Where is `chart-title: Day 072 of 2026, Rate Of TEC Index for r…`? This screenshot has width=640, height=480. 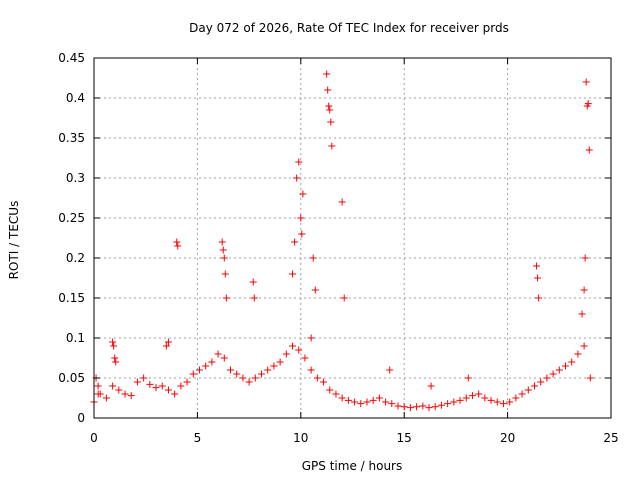
chart-title: Day 072 of 2026, Rate Of TEC Index for r… is located at coordinates (349, 28).